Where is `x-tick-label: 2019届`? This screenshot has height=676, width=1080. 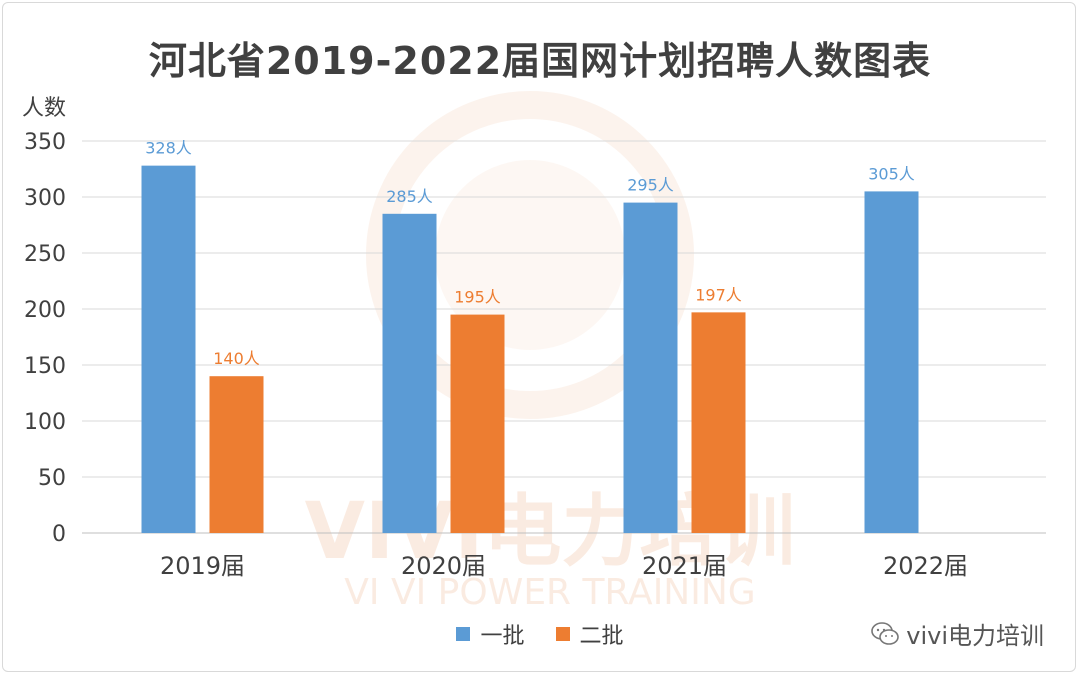
x-tick-label: 2019届 is located at coordinates (202, 566).